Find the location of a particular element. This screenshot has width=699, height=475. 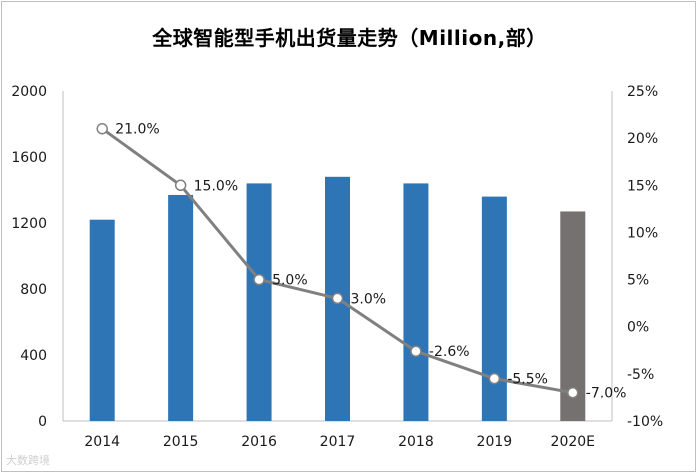

right-axis-tick-label: 20% is located at coordinates (642, 139).